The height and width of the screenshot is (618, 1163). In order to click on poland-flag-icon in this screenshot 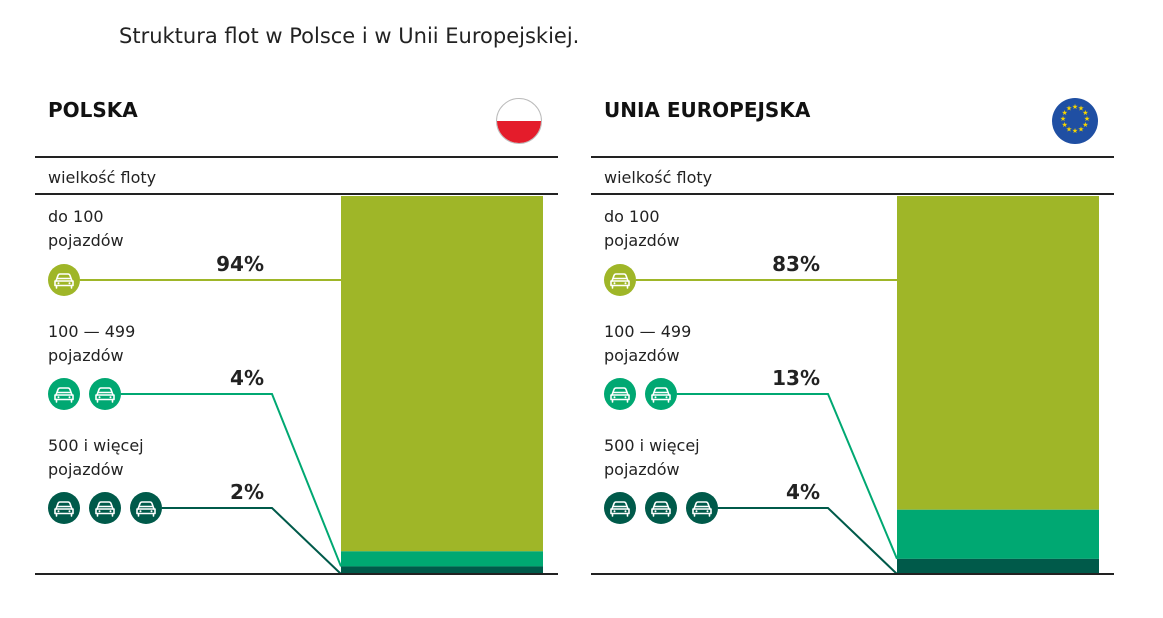, I will do `click(519, 121)`.